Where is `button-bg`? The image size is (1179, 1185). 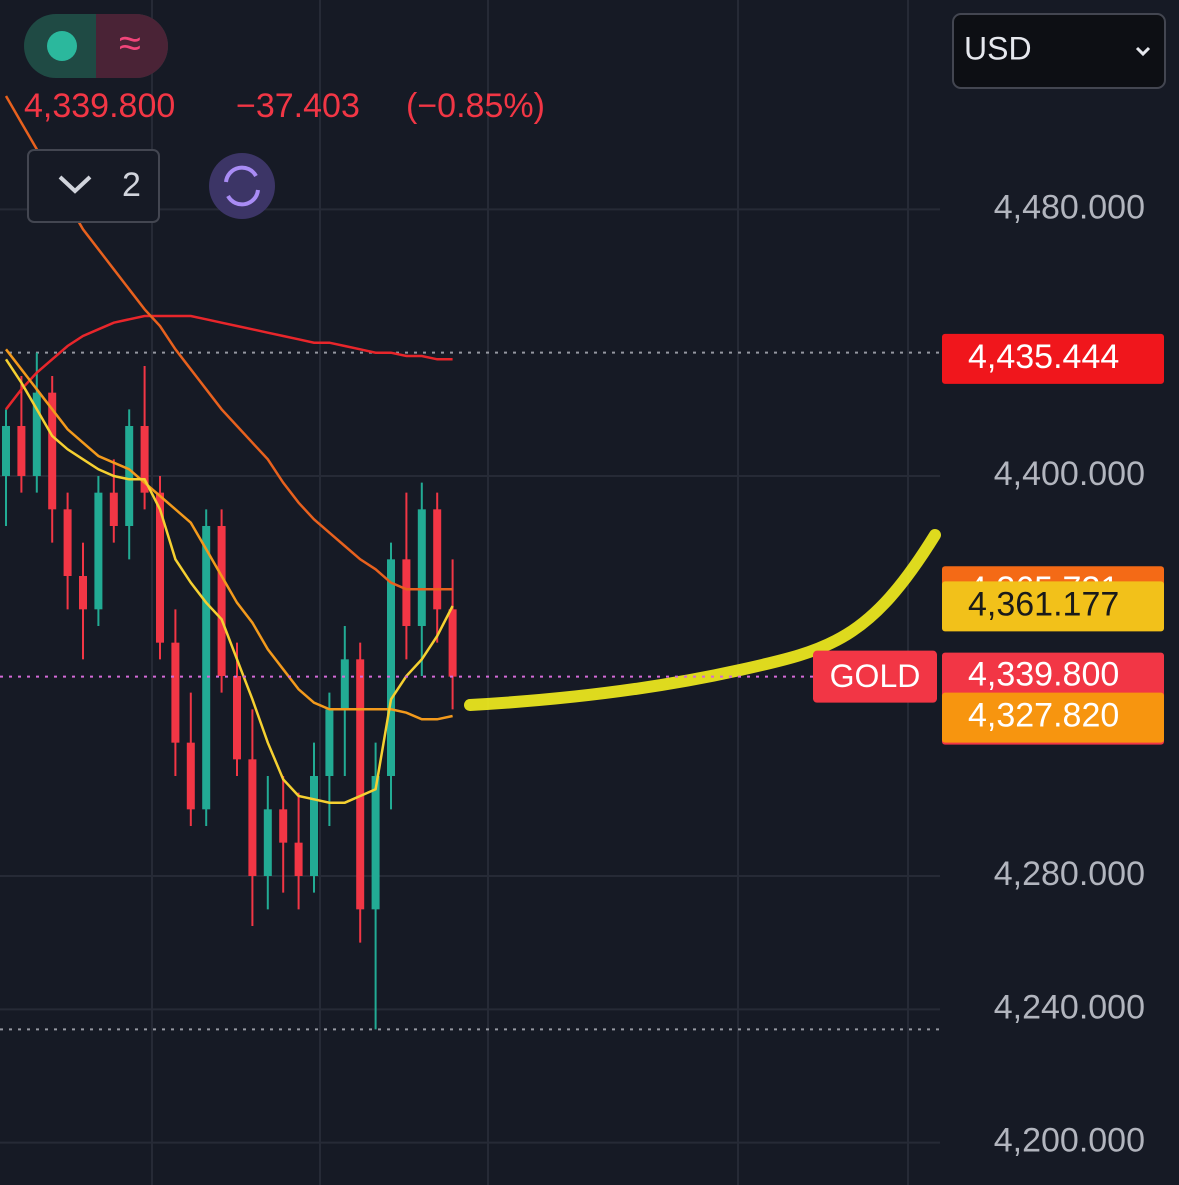
button-bg is located at coordinates (93, 186).